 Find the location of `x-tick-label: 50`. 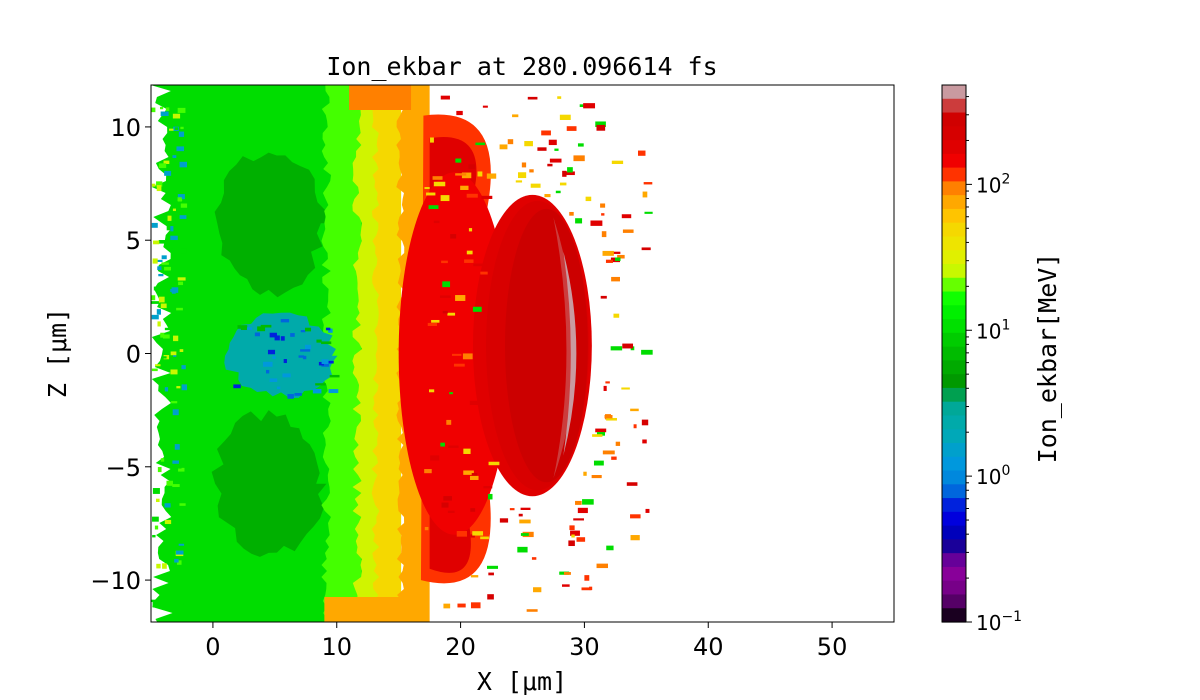

x-tick-label: 50 is located at coordinates (832, 647).